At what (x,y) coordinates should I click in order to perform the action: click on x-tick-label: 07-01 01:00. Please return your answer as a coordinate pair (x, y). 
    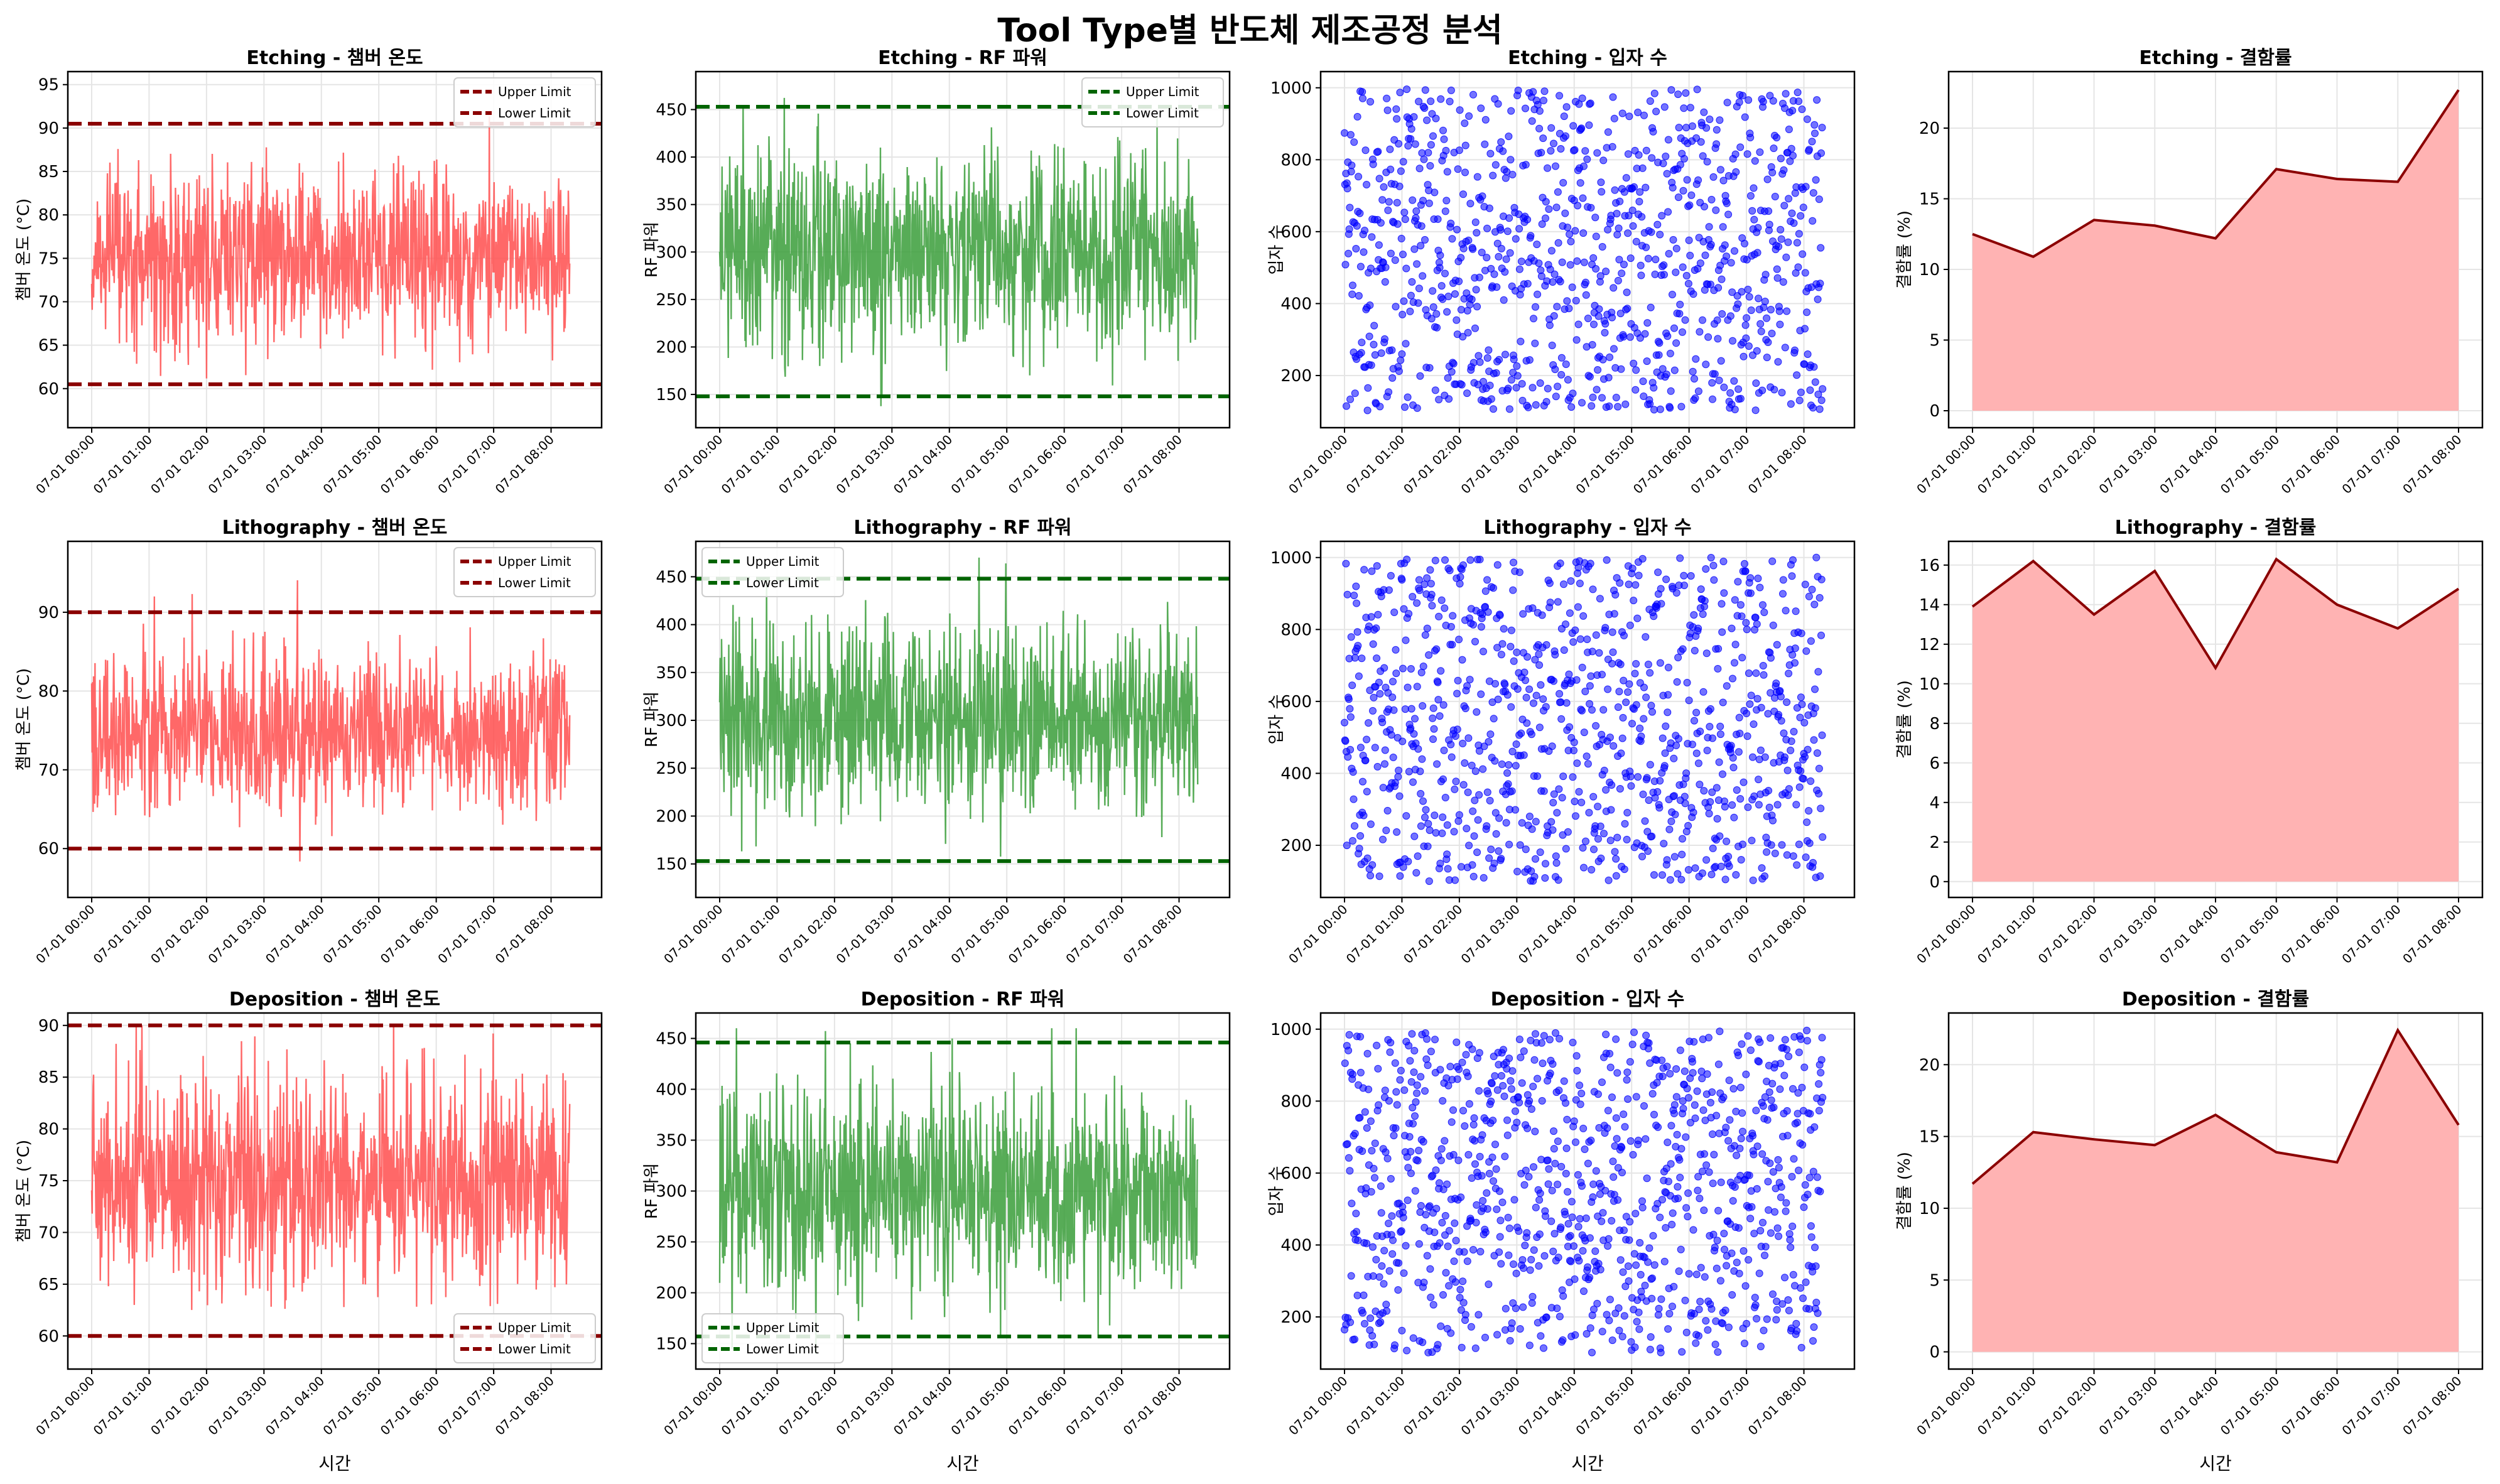
    Looking at the image, I should click on (123, 934).